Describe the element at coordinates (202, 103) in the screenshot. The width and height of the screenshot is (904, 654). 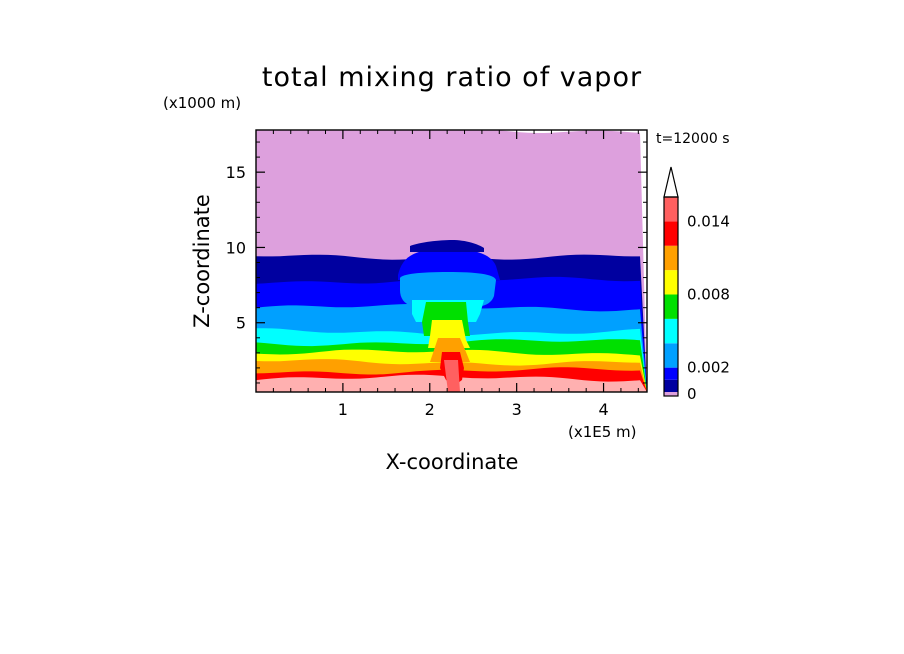
I see `y-unit-label: (x1000 m)` at that location.